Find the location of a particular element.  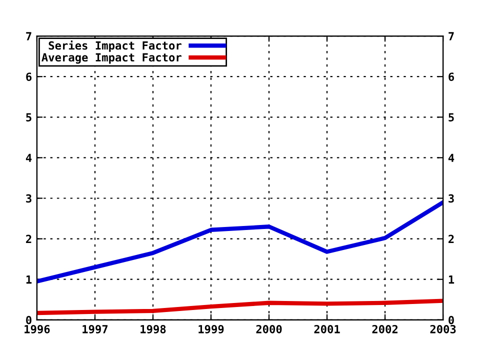

y2-tick-label: 1 is located at coordinates (451, 279).